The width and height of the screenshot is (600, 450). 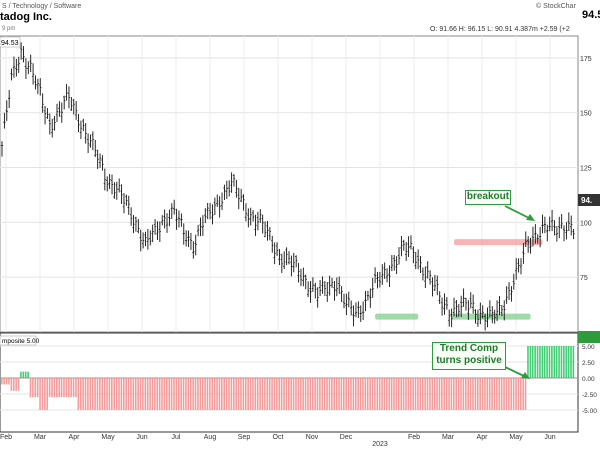 What do you see at coordinates (346, 437) in the screenshot?
I see `x-tick-label: Dec` at bounding box center [346, 437].